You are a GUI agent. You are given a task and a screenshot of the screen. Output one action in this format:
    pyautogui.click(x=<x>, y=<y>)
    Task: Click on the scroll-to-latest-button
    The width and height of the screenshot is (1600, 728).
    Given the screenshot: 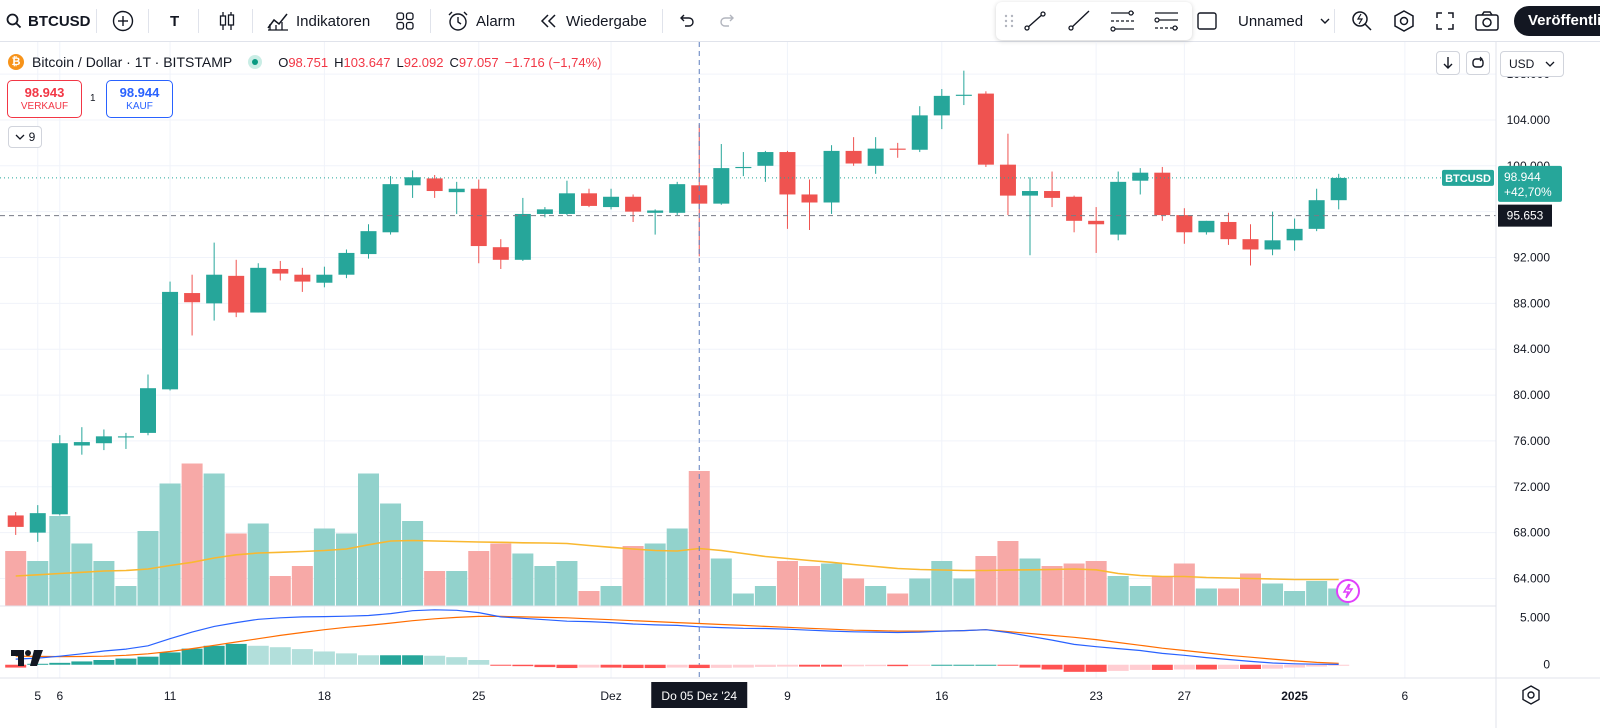 What is the action you would take?
    pyautogui.click(x=1448, y=63)
    